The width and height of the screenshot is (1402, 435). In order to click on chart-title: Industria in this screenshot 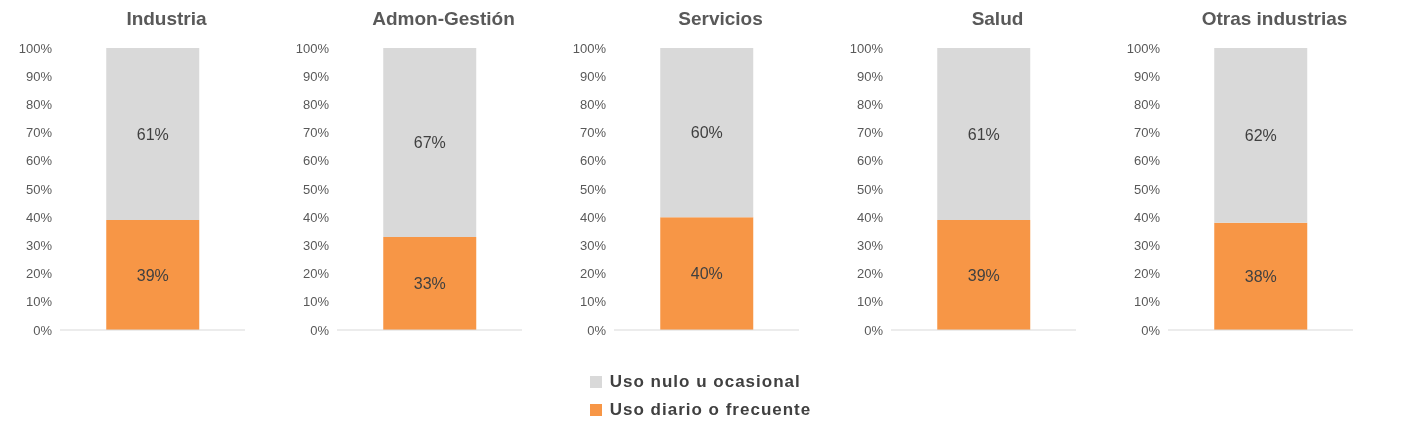, I will do `click(166, 19)`.